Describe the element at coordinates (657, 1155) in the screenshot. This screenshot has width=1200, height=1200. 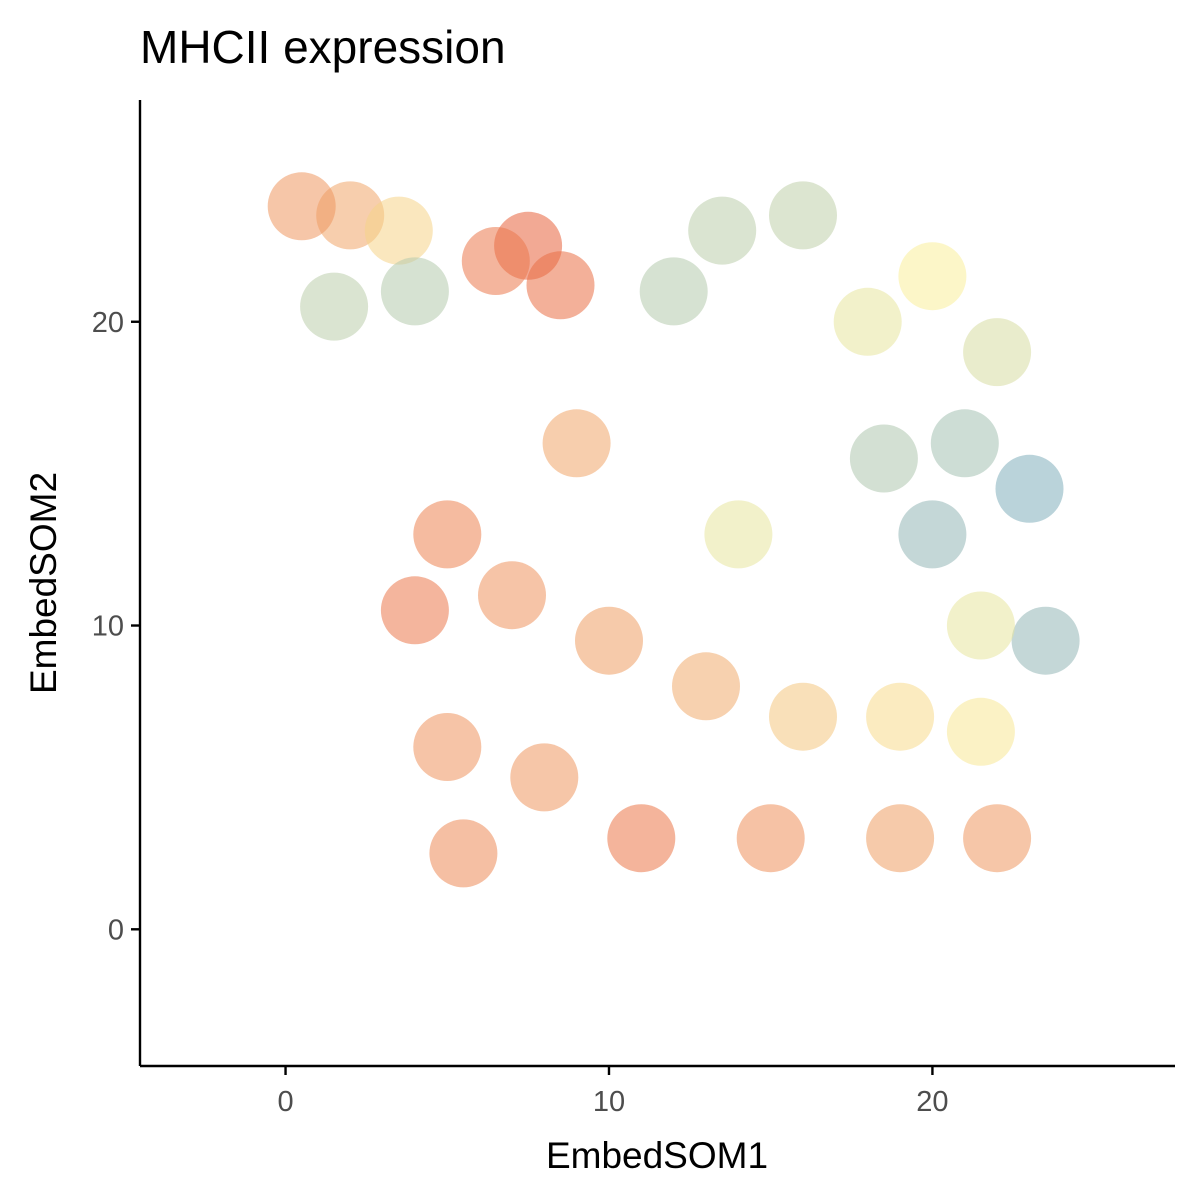
I see `x-axis-title: EmbedSOM1` at that location.